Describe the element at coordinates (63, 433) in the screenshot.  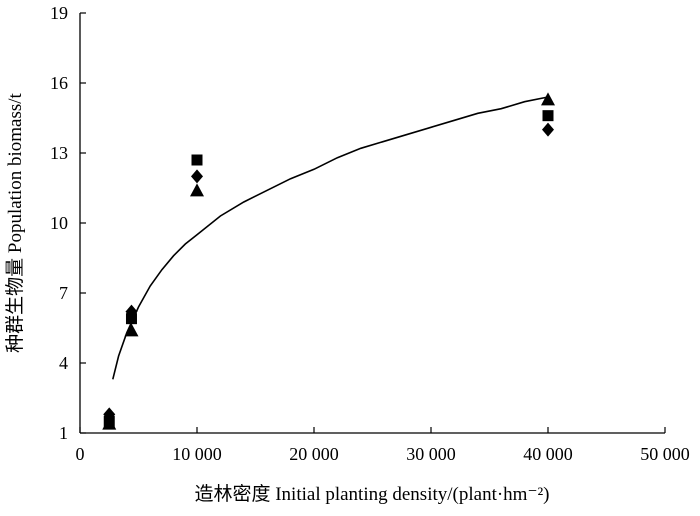
I see `y-tick-label: 1` at that location.